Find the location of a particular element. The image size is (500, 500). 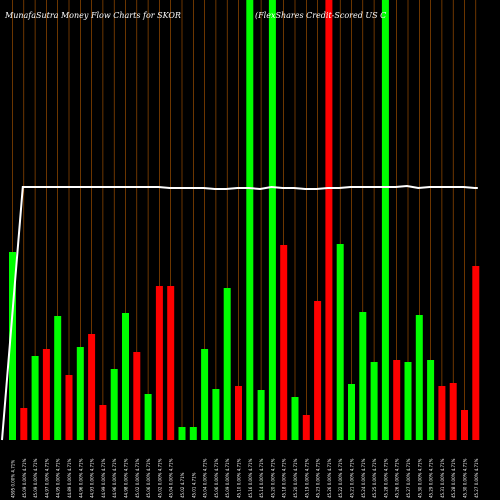

x-tick-label: 45.14 0.00% 4.71% is located at coordinates (261, 478).